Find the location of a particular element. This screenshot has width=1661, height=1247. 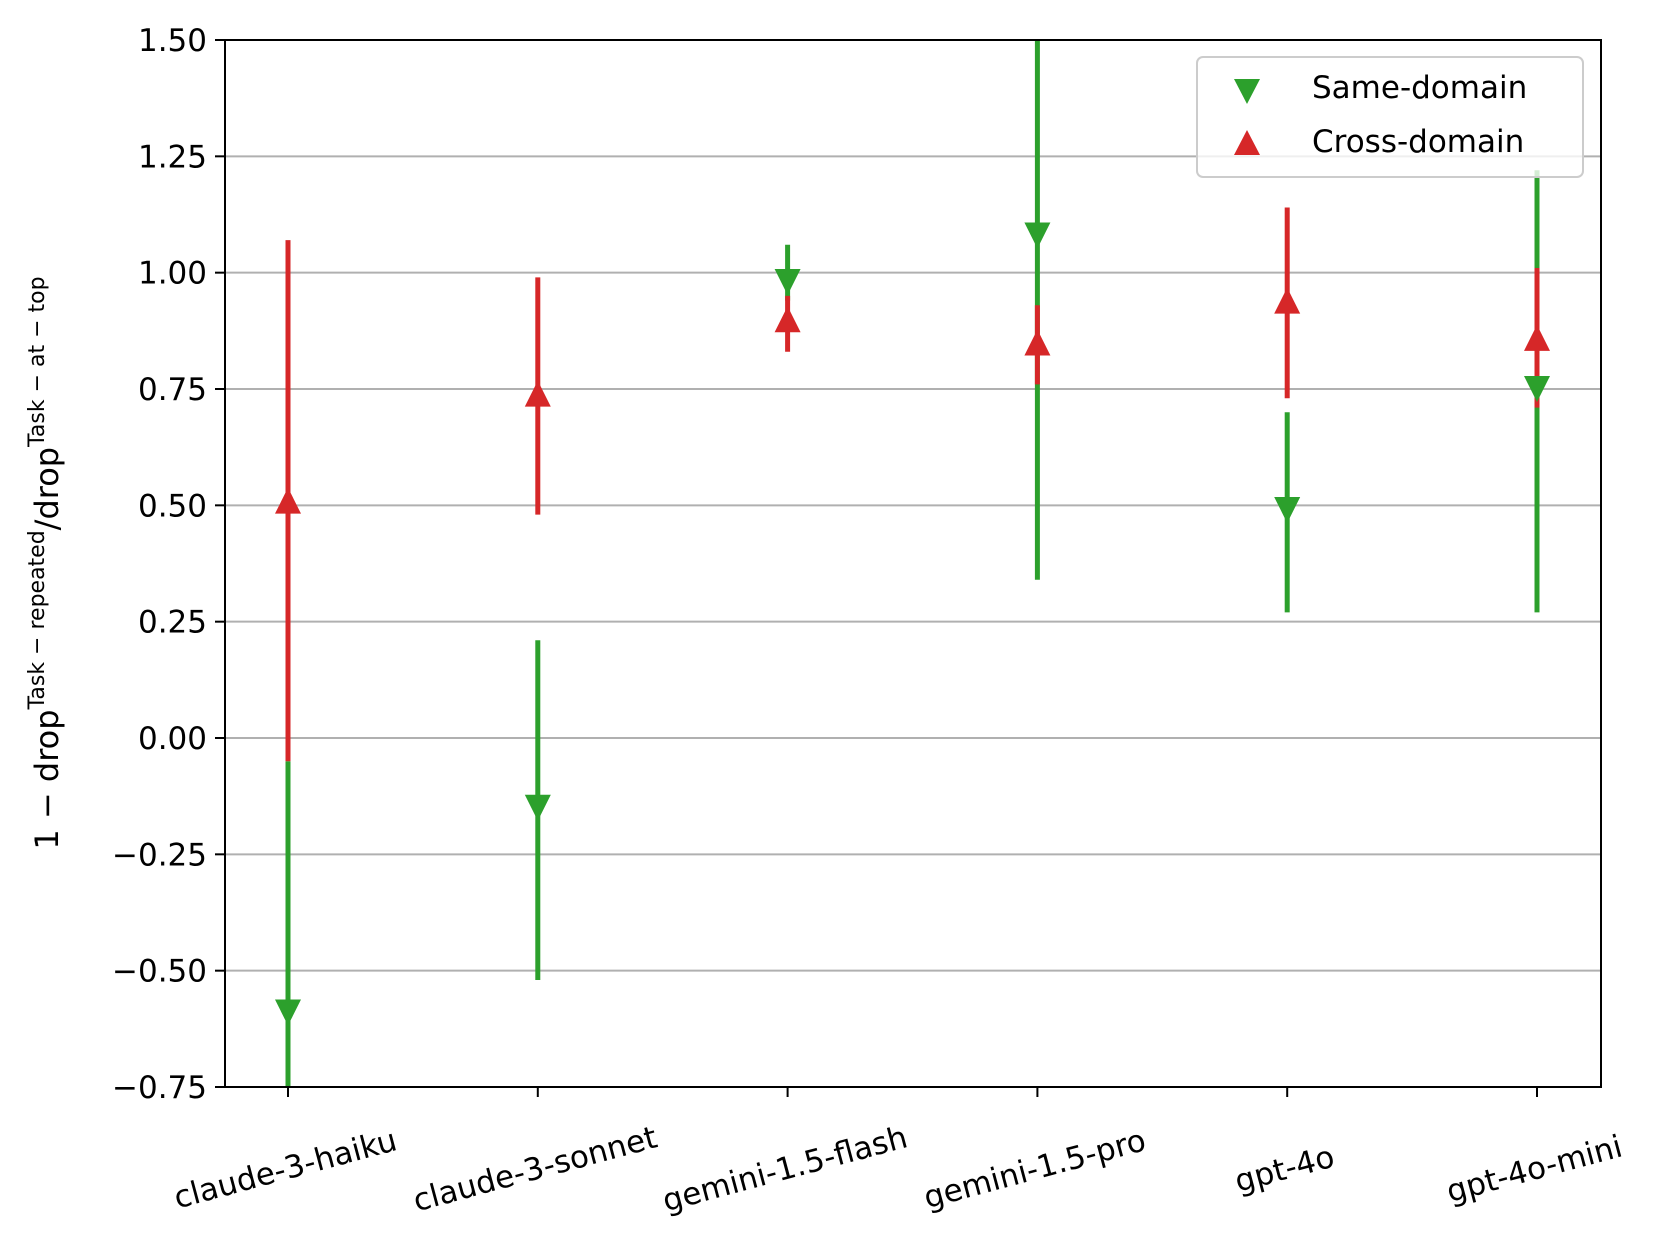

y-tick-label: −0.75 is located at coordinates (159, 1088).